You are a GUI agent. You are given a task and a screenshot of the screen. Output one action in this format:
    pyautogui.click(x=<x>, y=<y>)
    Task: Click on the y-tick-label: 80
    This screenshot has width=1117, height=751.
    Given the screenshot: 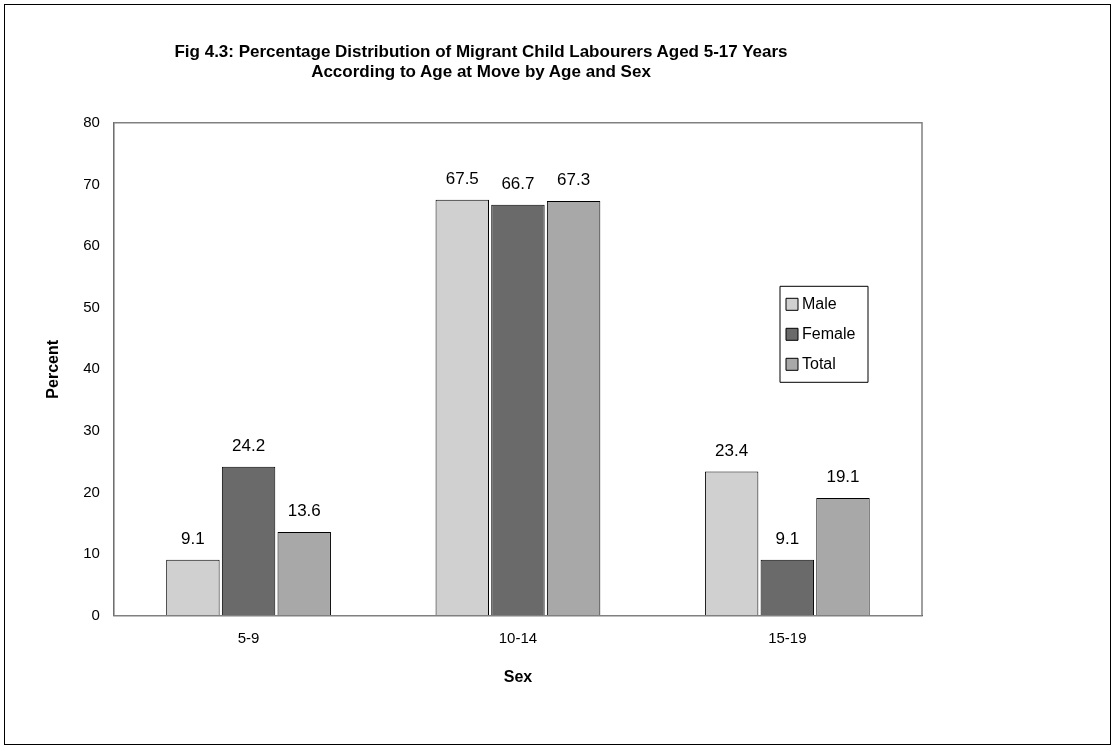 What is the action you would take?
    pyautogui.click(x=91, y=121)
    